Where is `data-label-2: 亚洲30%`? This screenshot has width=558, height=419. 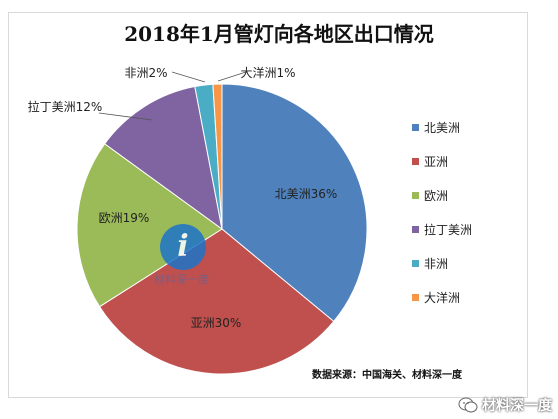 data-label-2: 亚洲30% is located at coordinates (216, 323).